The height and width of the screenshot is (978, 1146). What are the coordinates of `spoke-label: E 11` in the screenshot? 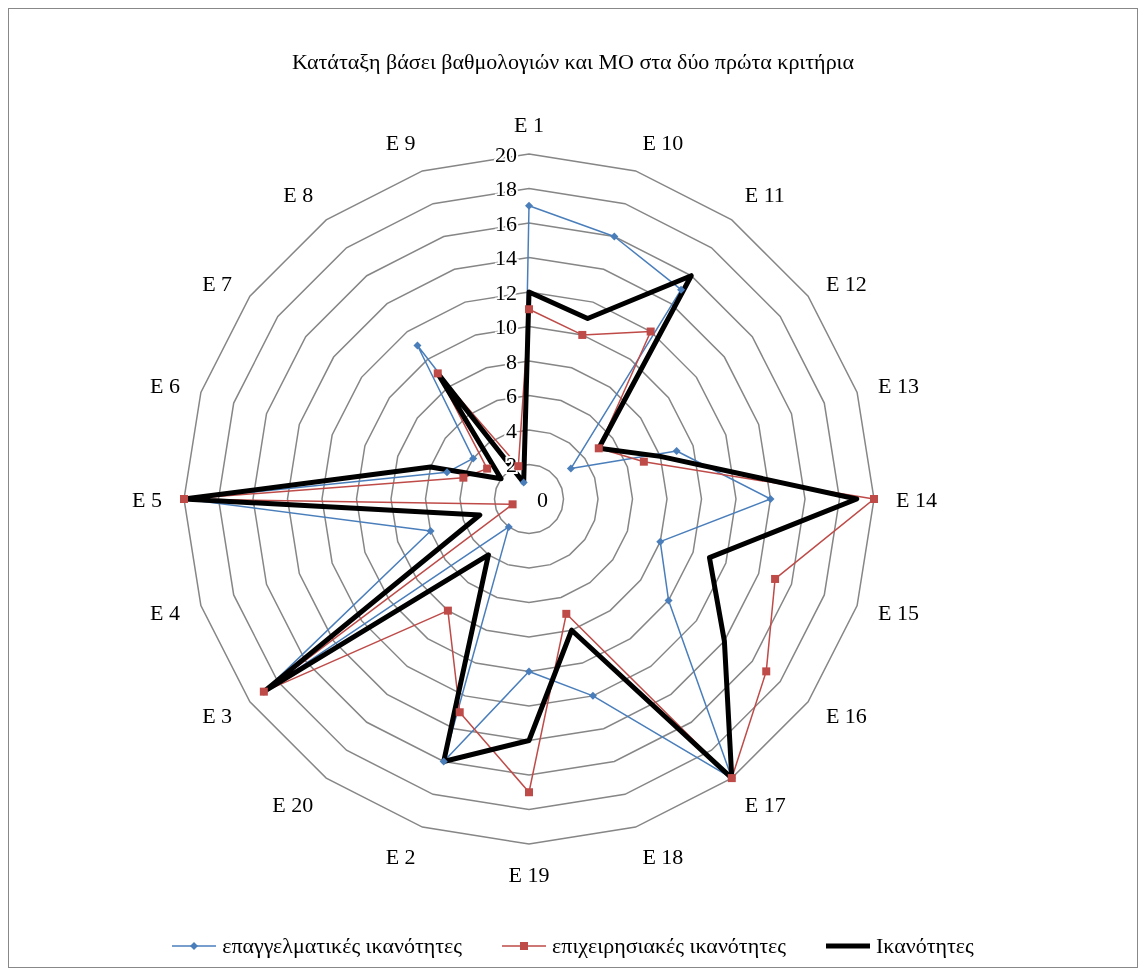 It's located at (764, 195).